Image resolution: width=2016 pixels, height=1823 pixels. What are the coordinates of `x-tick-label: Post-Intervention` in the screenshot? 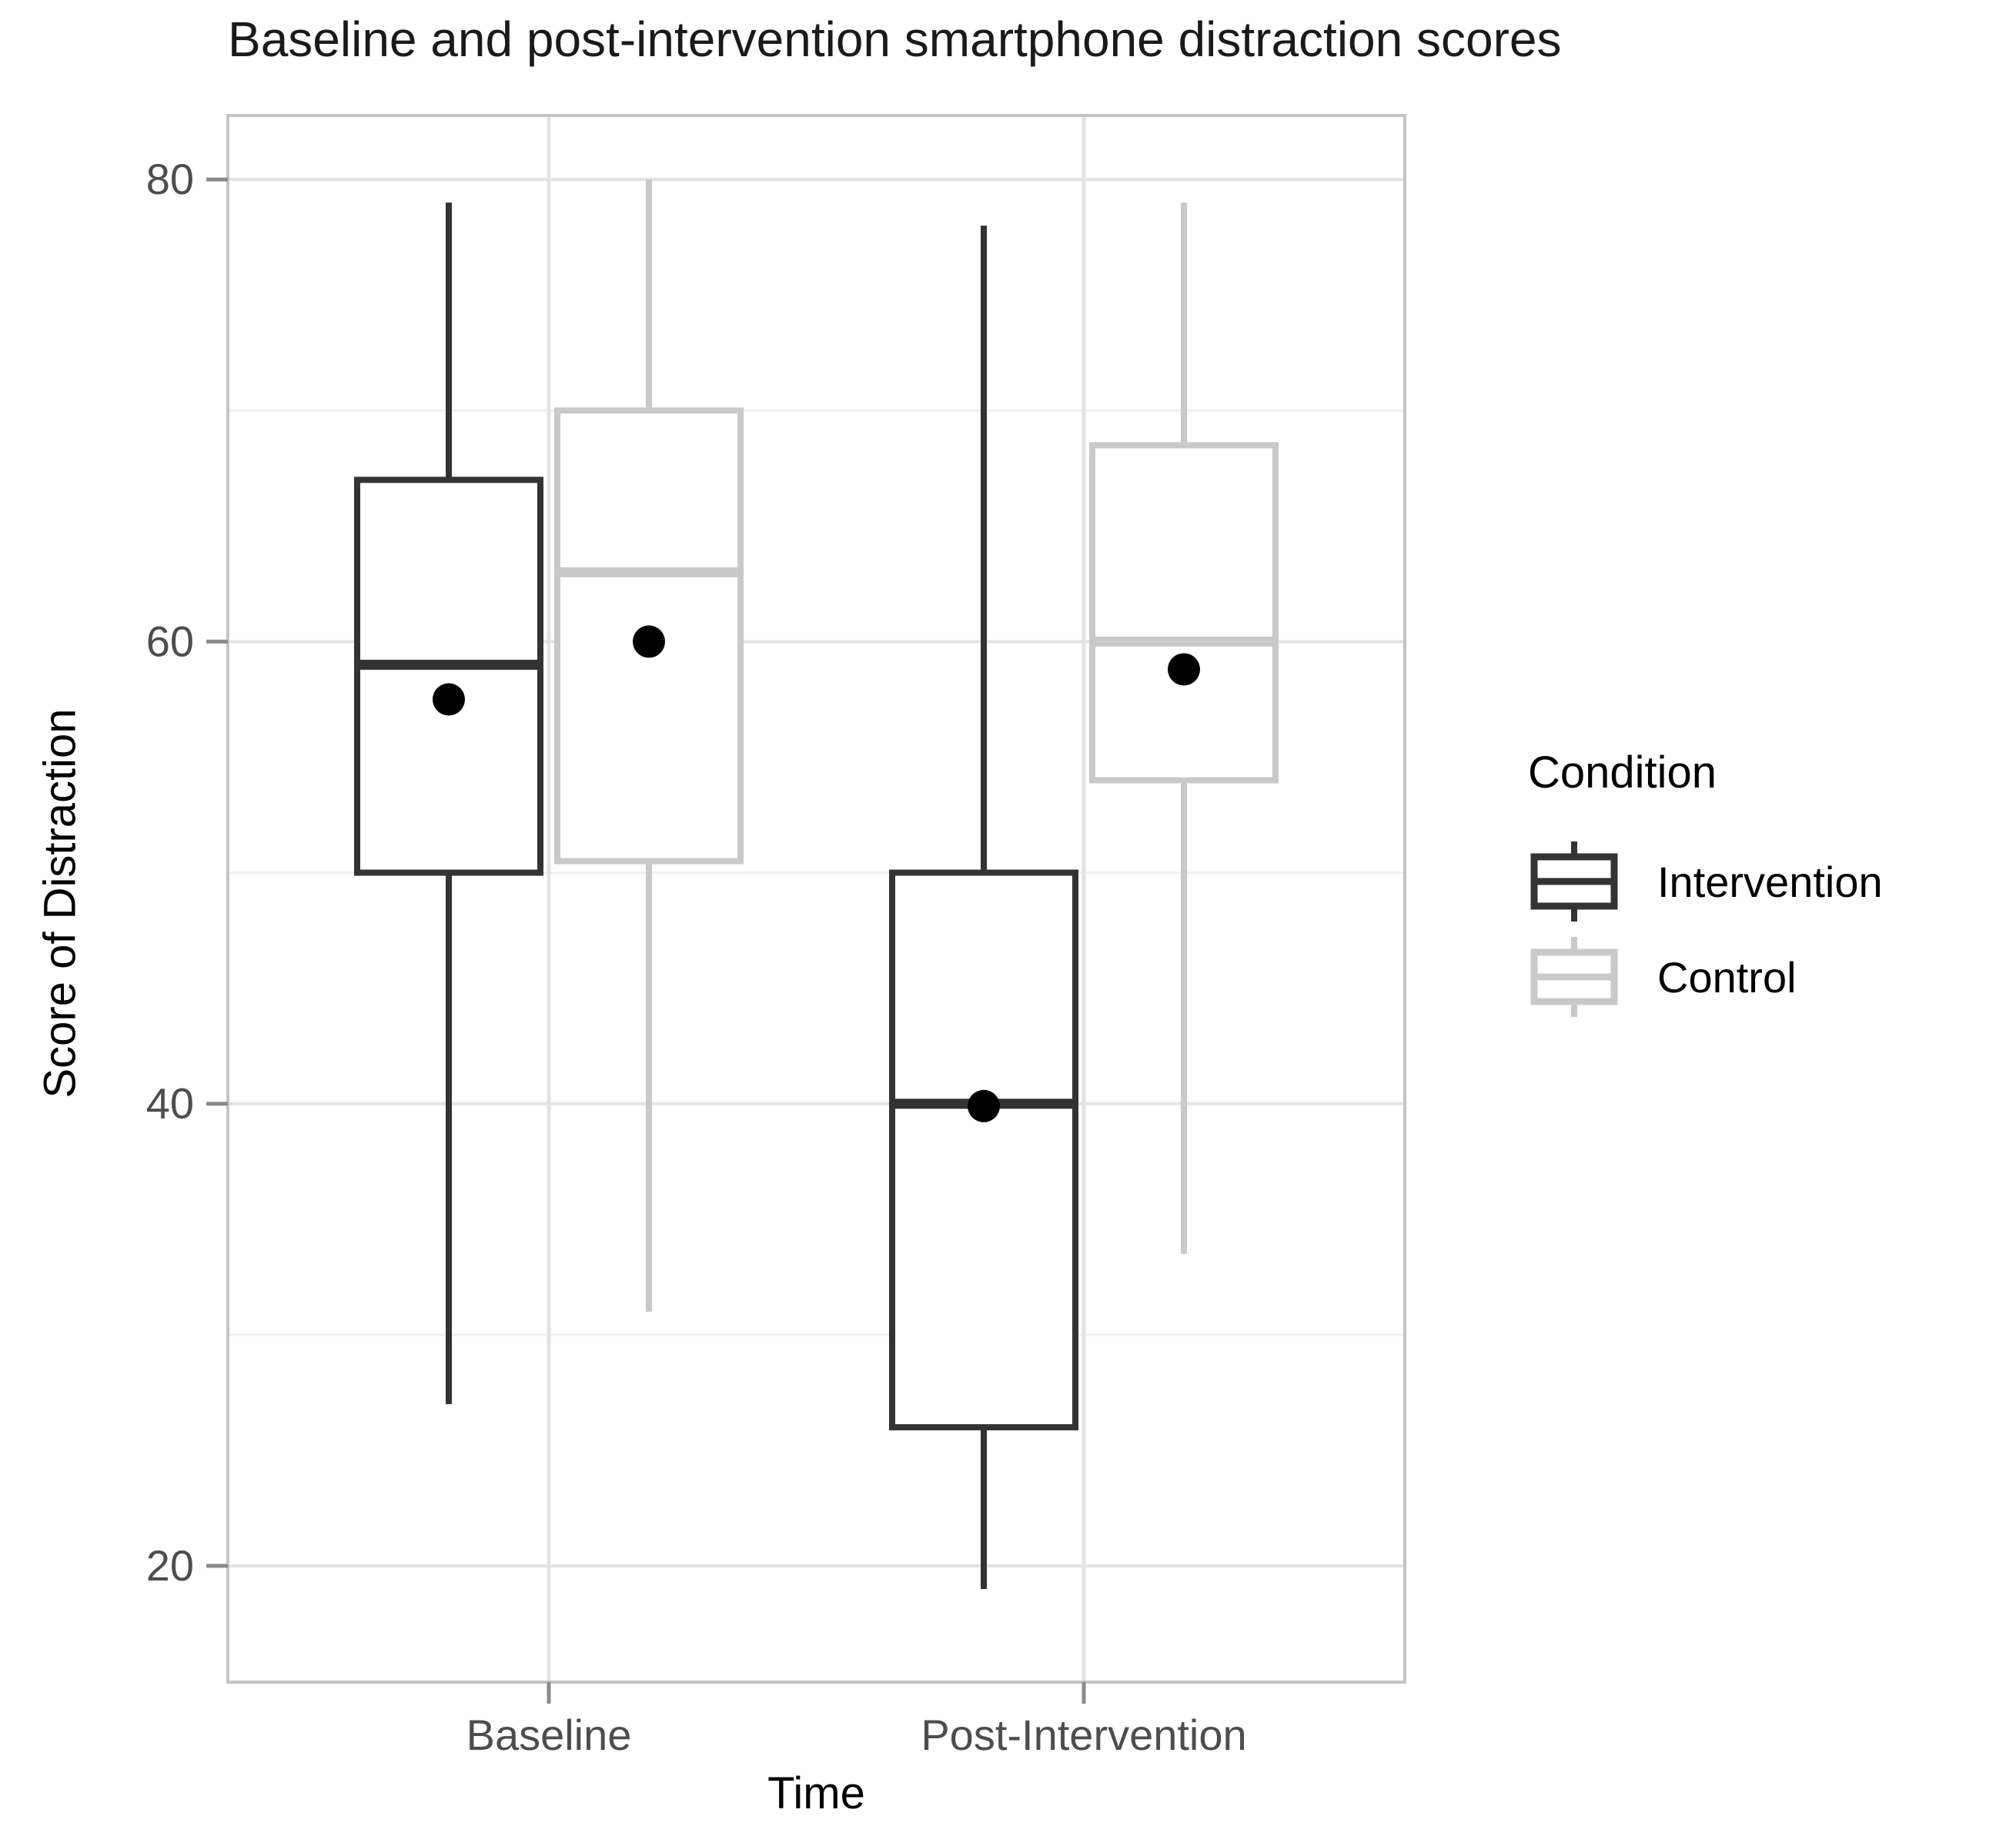 It's located at (1083, 1735).